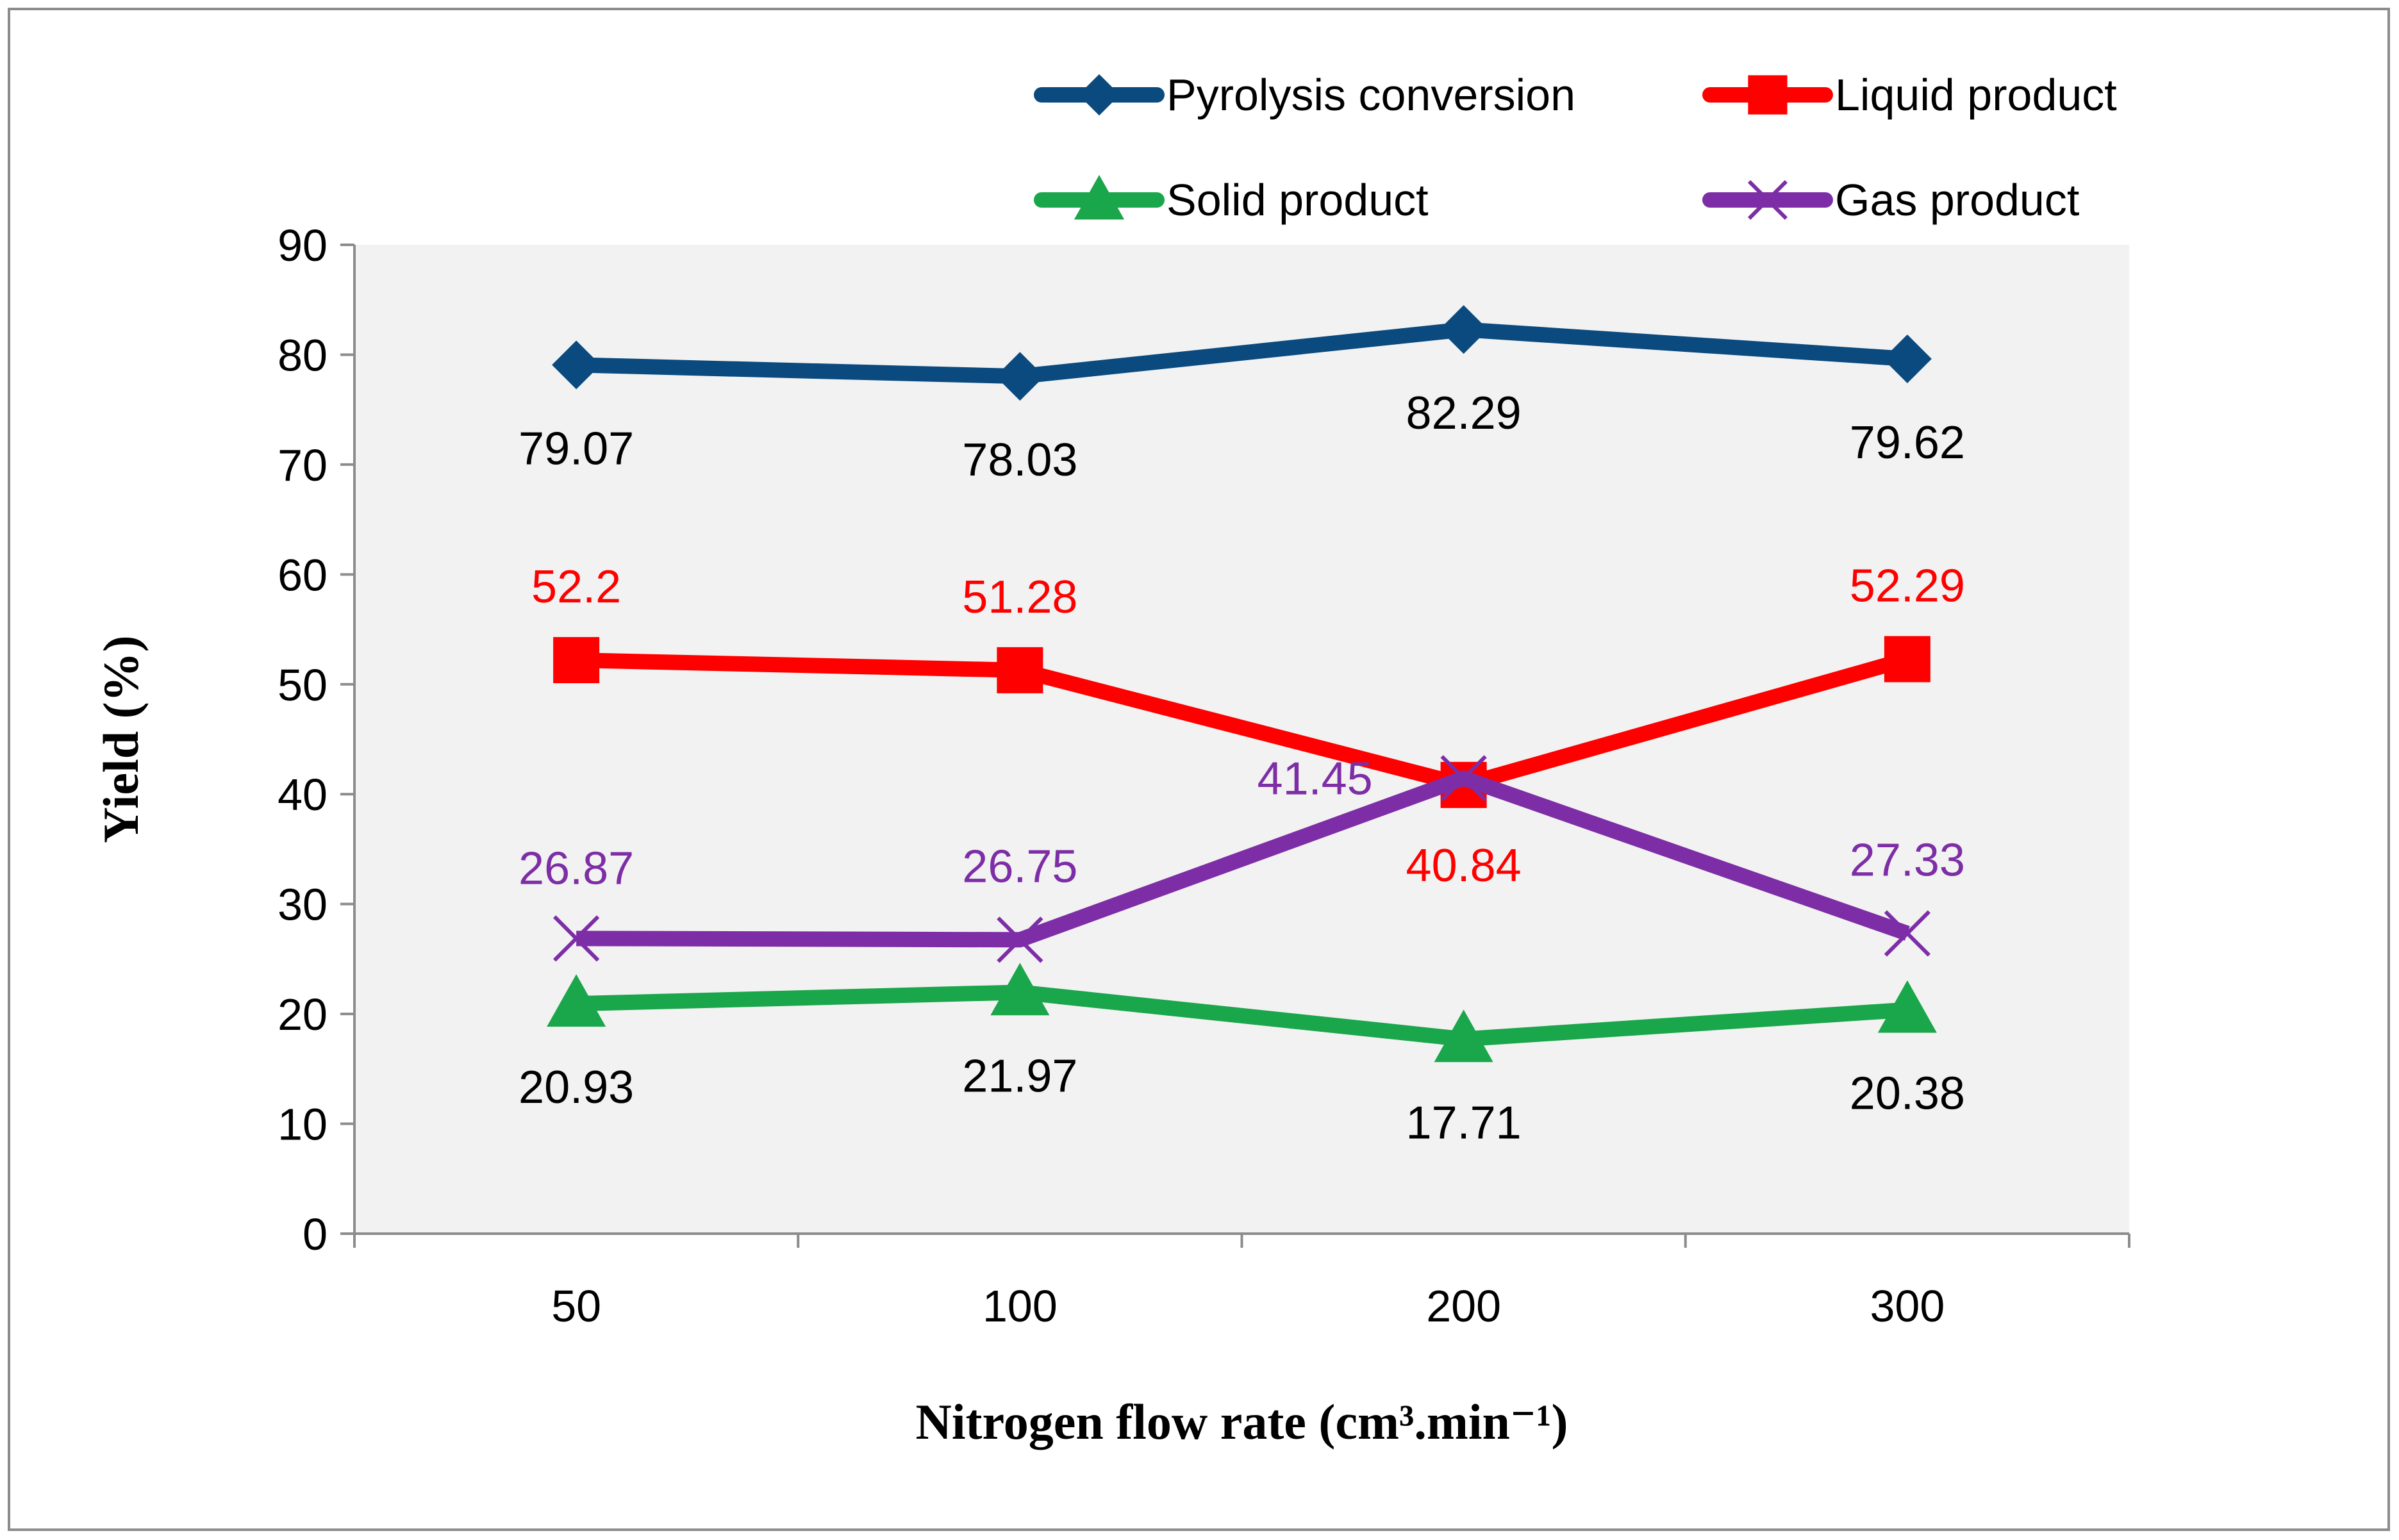 Image resolution: width=2399 pixels, height=1540 pixels. Describe the element at coordinates (576, 868) in the screenshot. I see `data-label: 26.87` at that location.